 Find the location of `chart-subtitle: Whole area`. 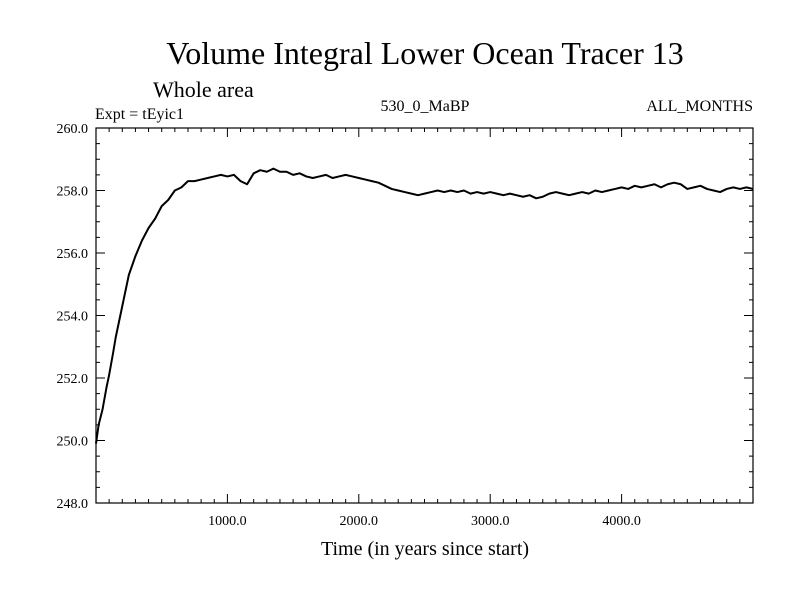

chart-subtitle: Whole area is located at coordinates (203, 89).